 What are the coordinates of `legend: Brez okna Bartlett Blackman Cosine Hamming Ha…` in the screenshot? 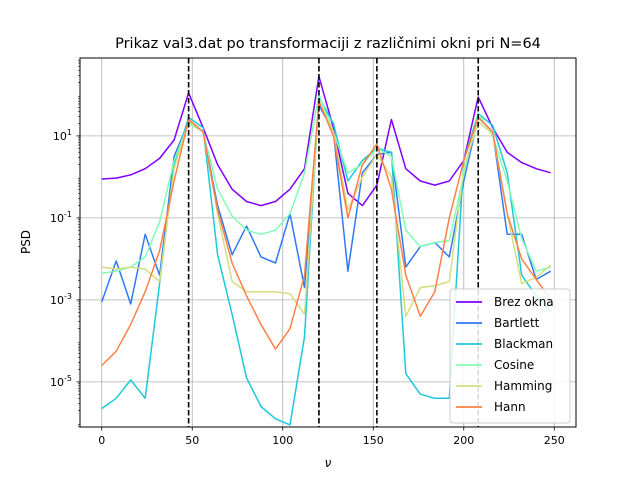 It's located at (510, 356).